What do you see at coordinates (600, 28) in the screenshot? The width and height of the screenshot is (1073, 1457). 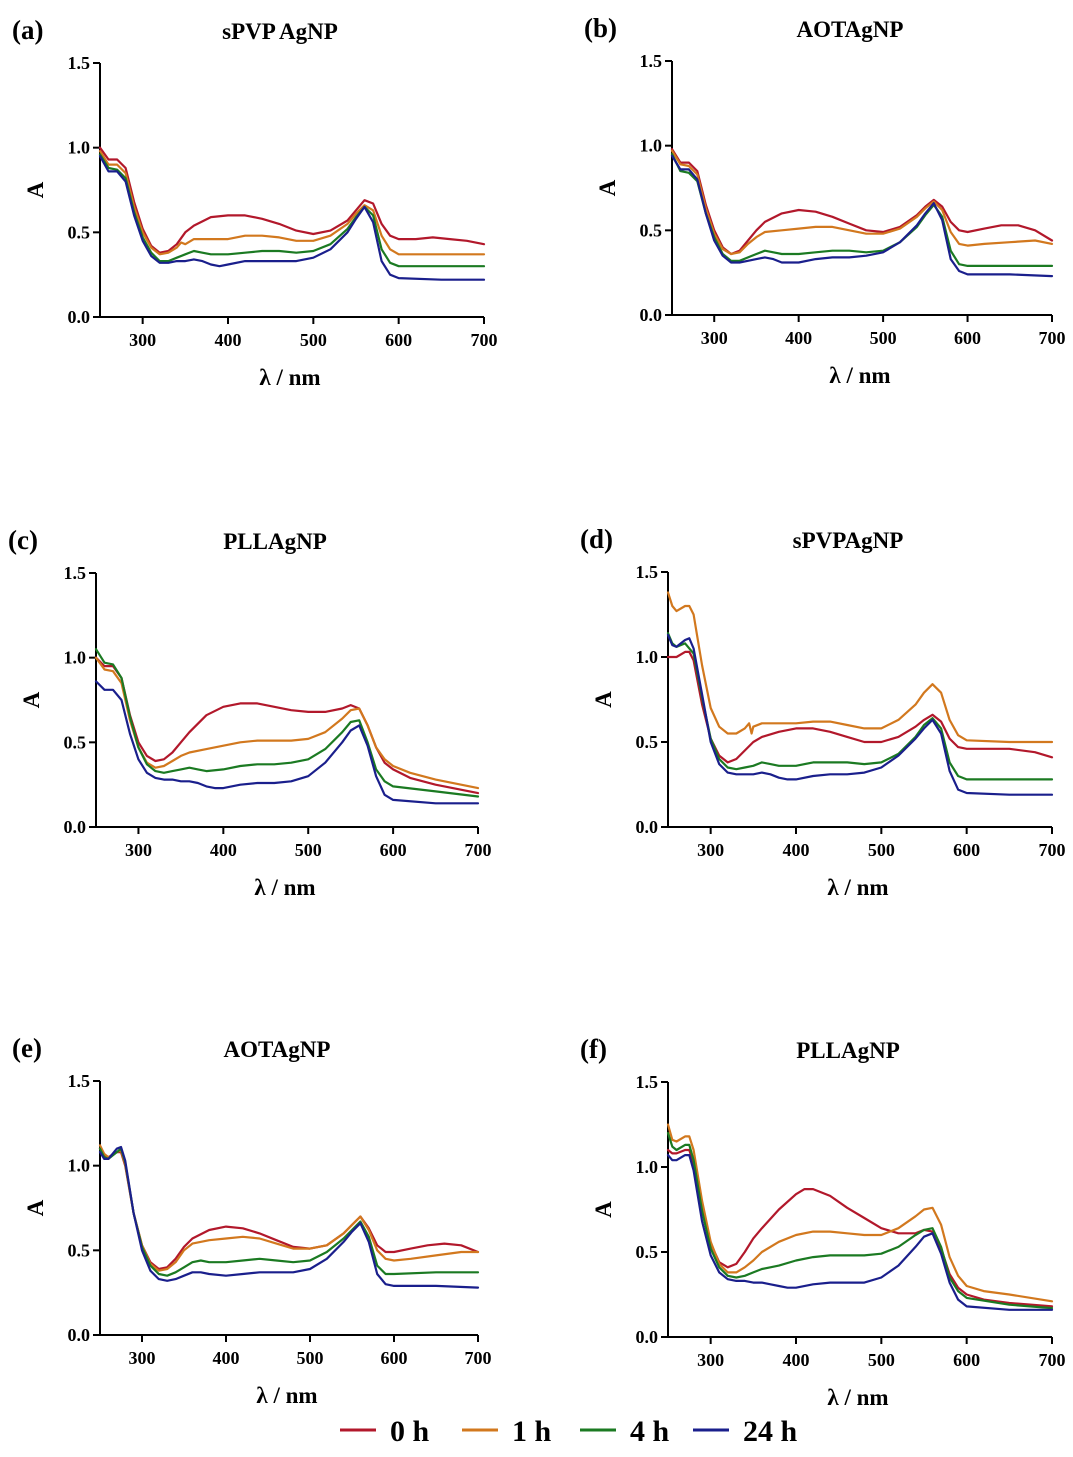 I see `panel-letter: (b)` at bounding box center [600, 28].